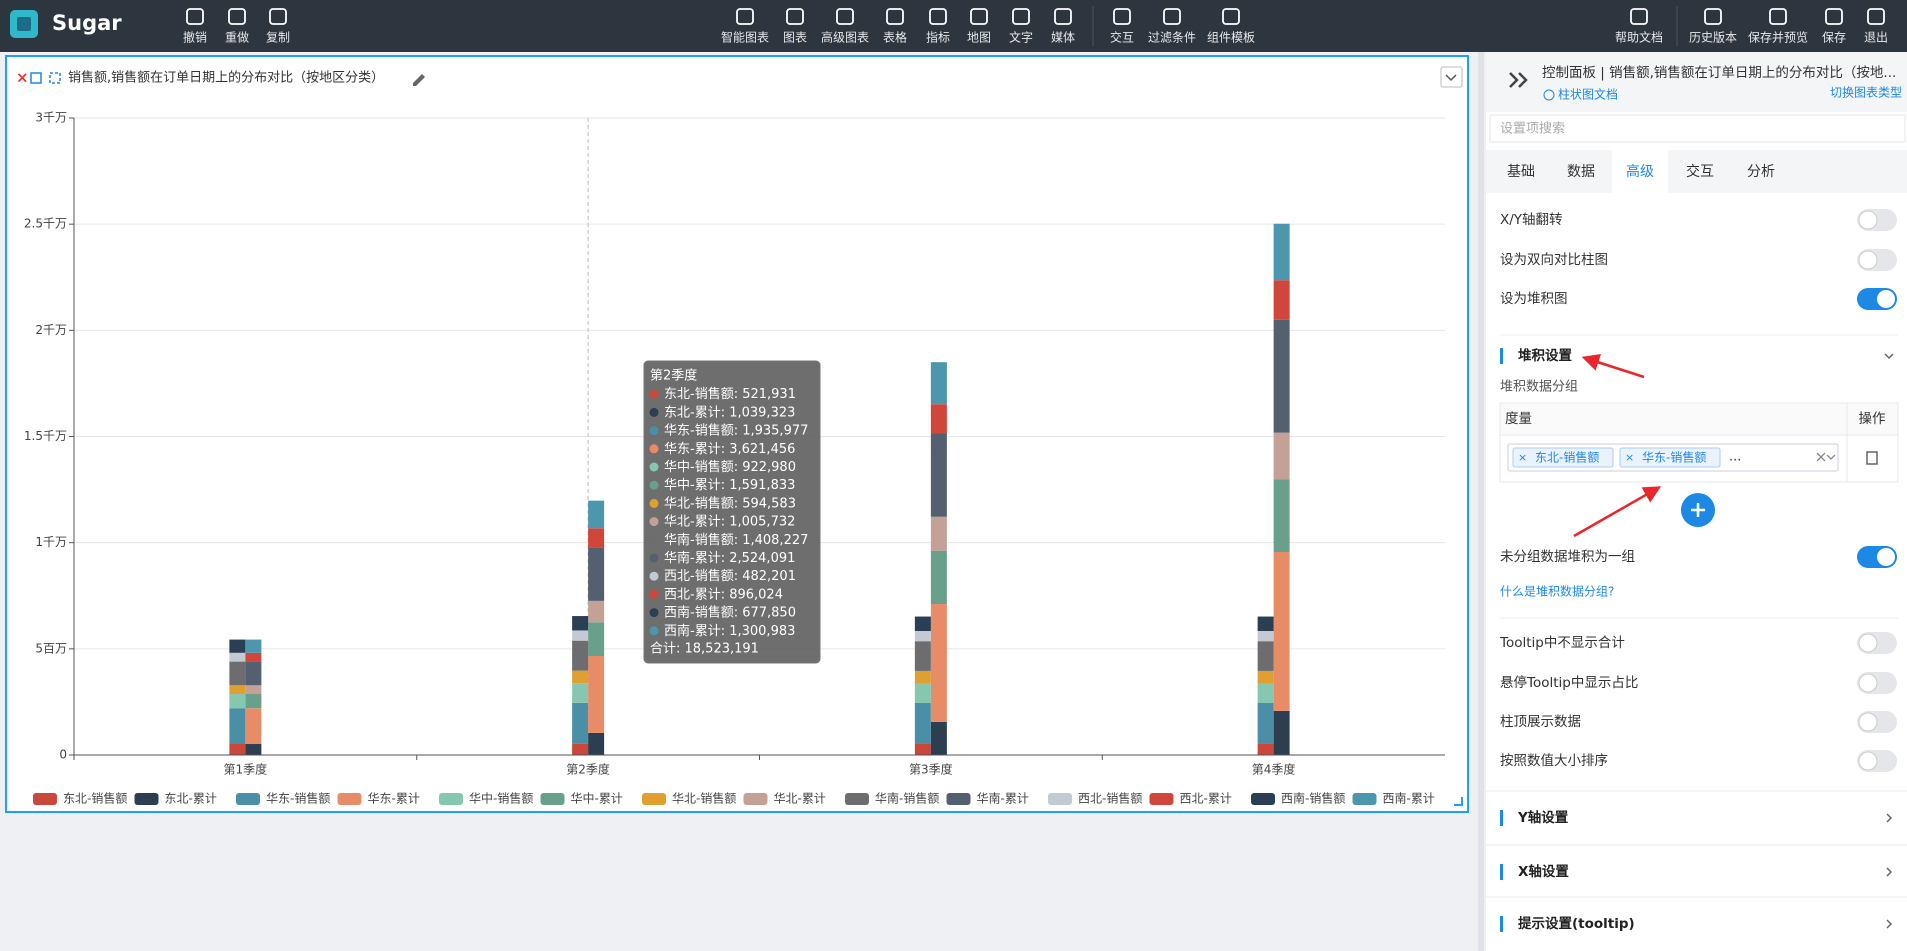  Describe the element at coordinates (1451, 77) in the screenshot. I see `card-menu` at that location.